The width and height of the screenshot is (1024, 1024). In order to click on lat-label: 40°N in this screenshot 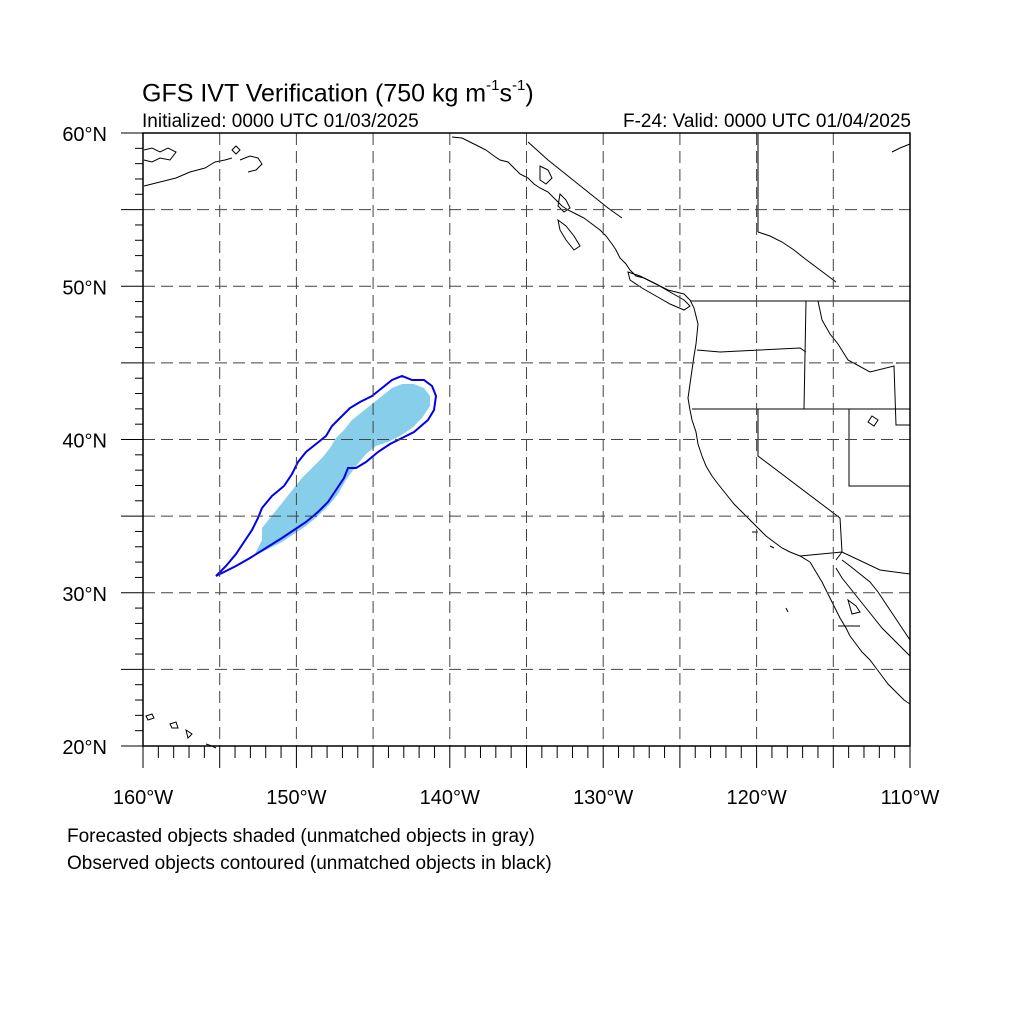, I will do `click(84, 442)`.